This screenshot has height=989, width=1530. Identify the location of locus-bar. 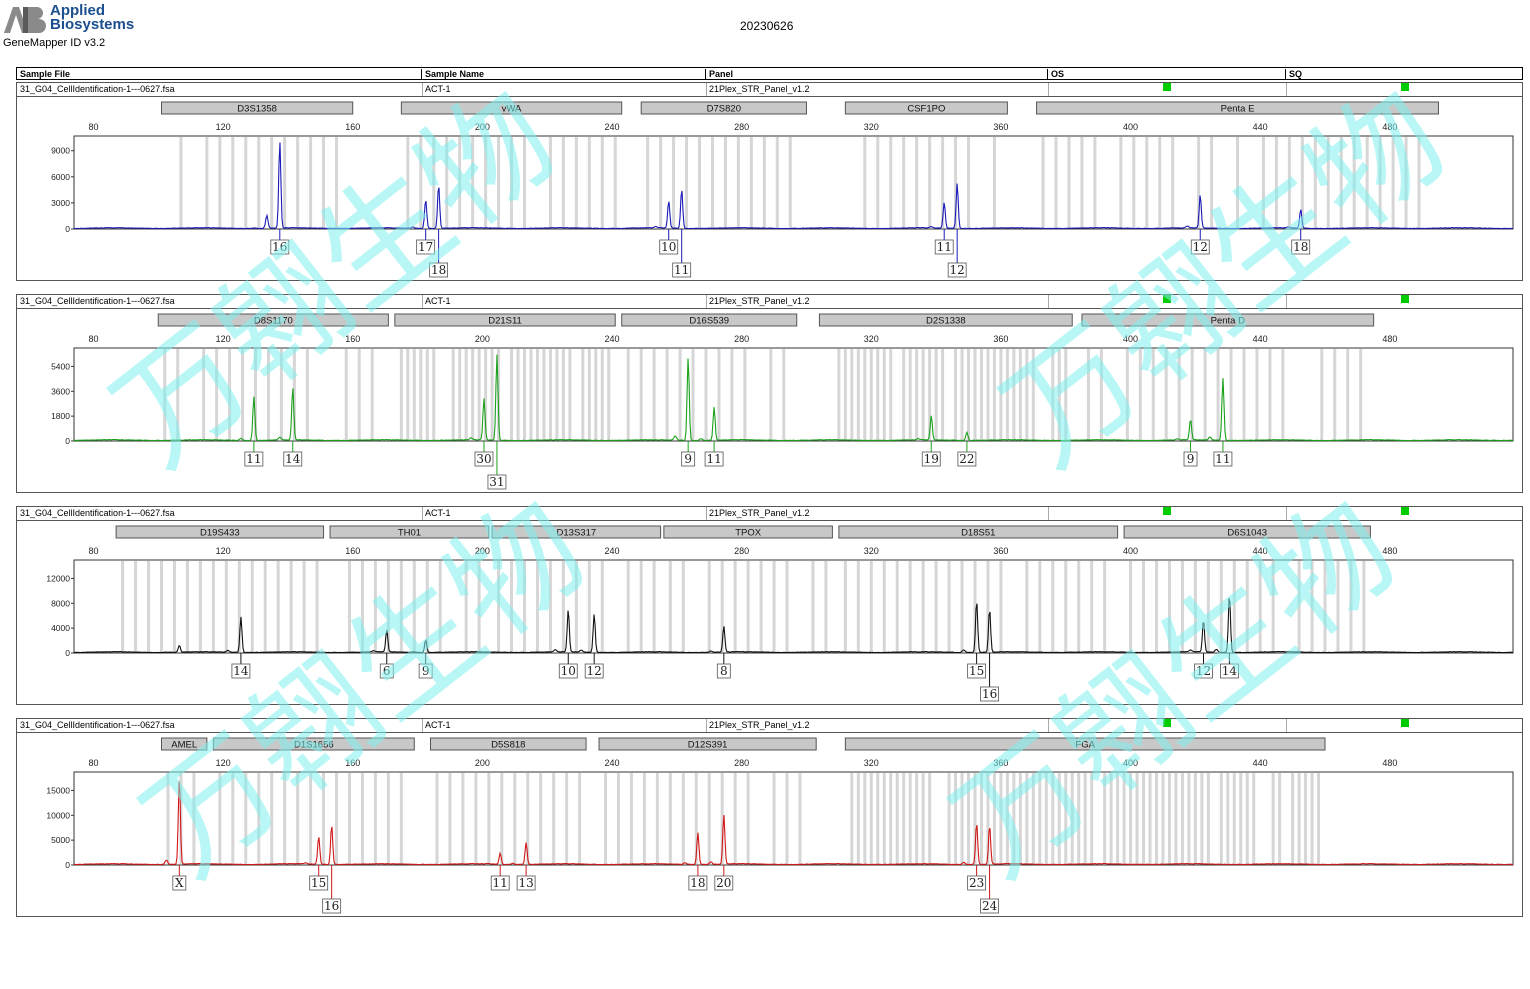
(1085, 744).